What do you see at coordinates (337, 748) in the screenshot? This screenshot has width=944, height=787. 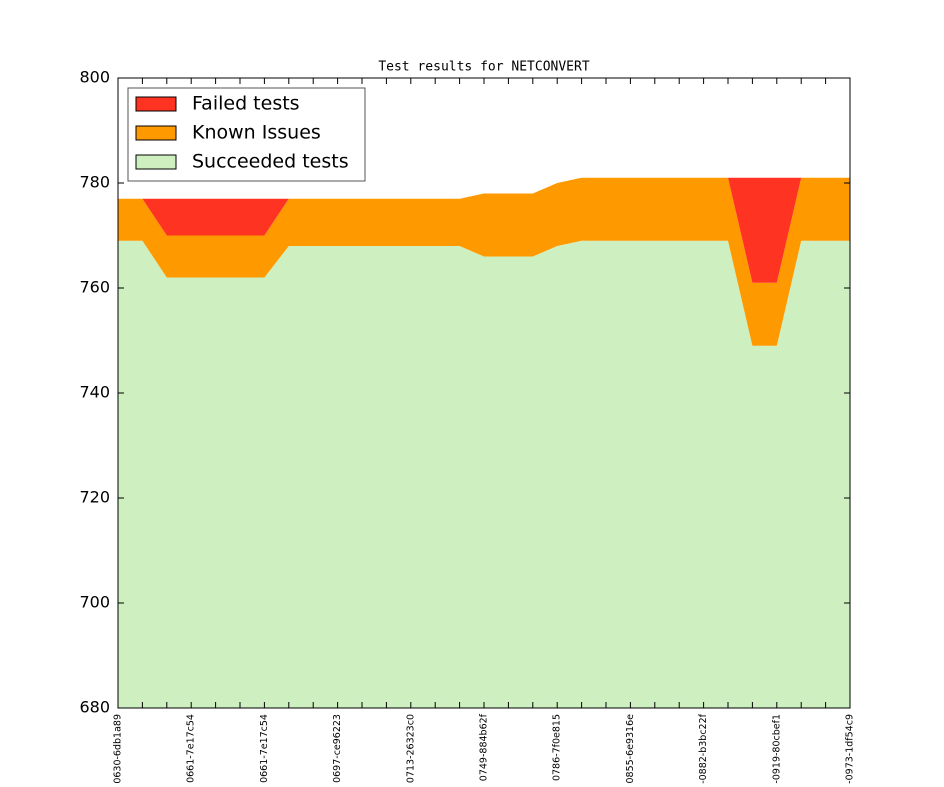 I see `x-tick-label: 0697-ce96223` at bounding box center [337, 748].